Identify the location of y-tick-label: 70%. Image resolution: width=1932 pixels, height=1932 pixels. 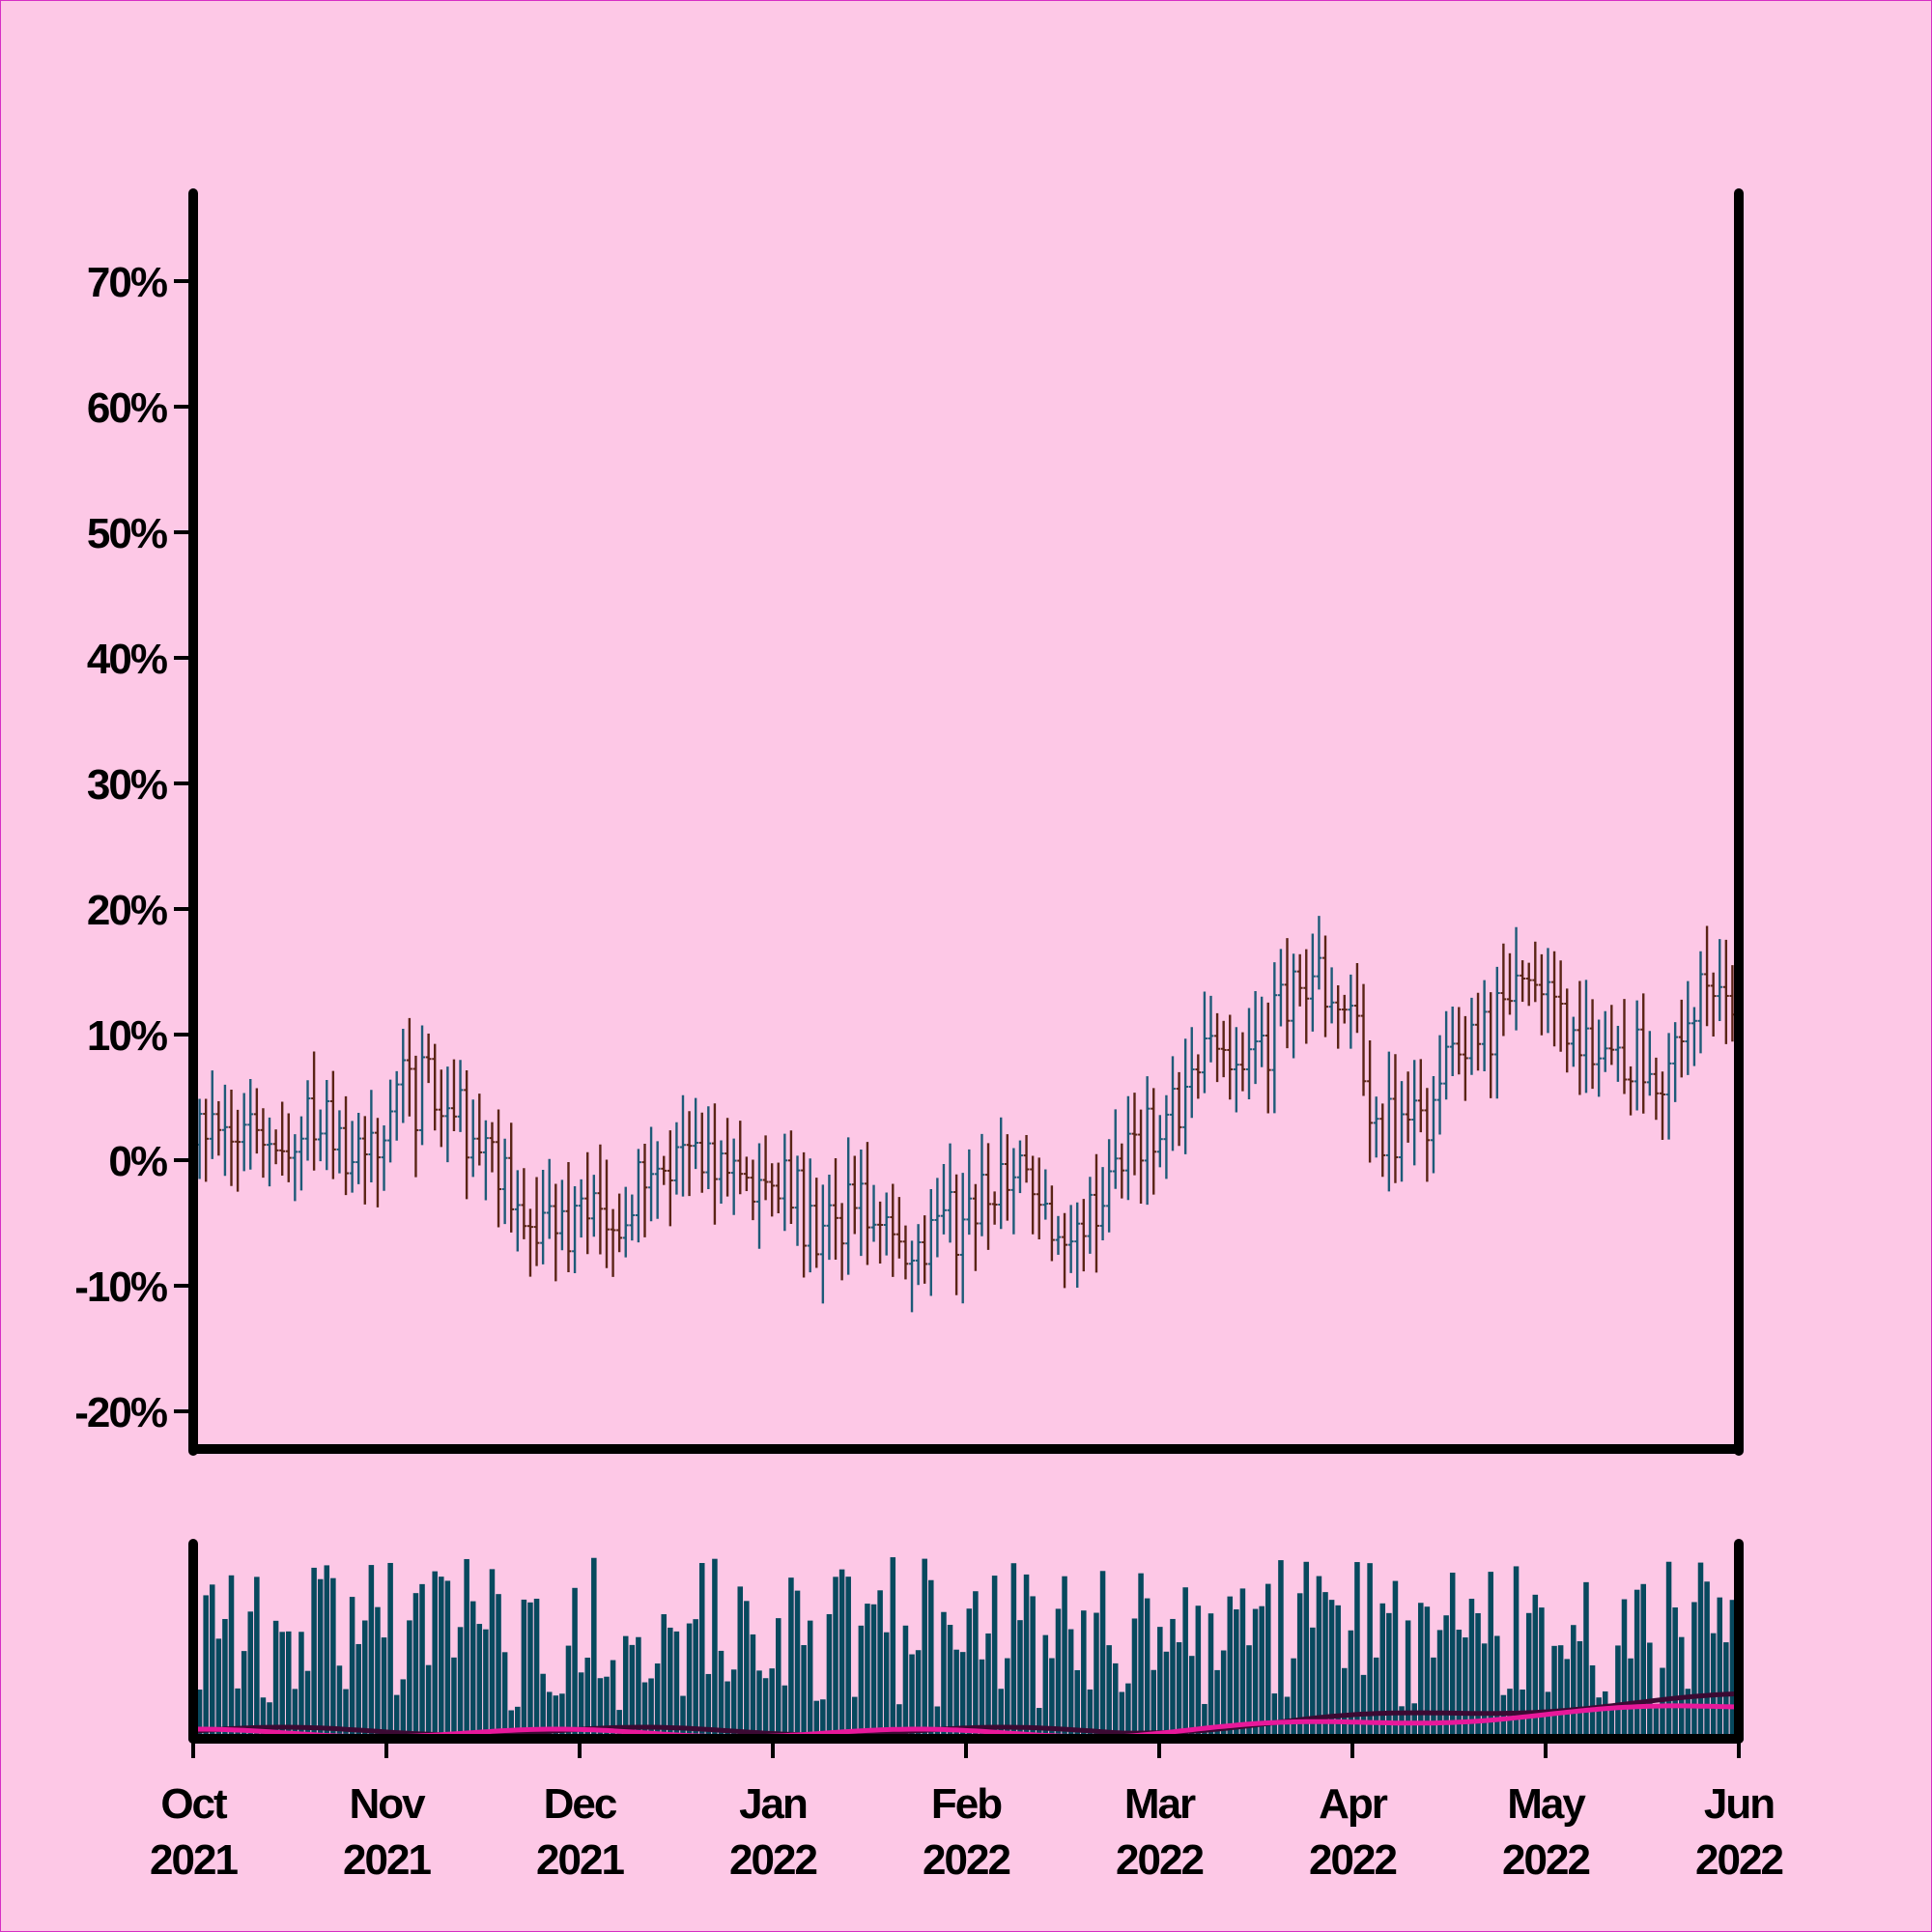
(127, 282).